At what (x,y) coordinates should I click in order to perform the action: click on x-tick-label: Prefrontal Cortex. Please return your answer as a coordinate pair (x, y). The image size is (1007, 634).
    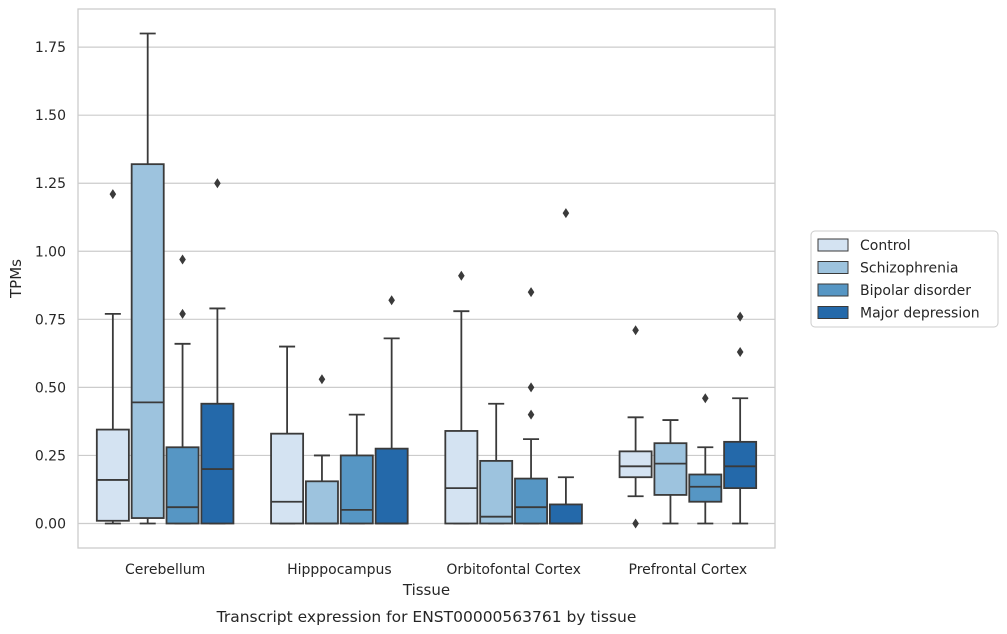
    Looking at the image, I should click on (688, 570).